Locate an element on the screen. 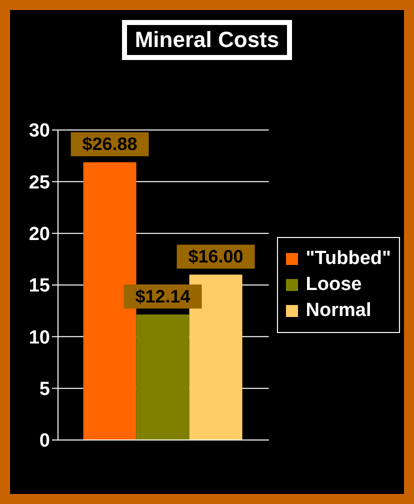 The height and width of the screenshot is (504, 414). y-tick-label: 15 is located at coordinates (39, 286).